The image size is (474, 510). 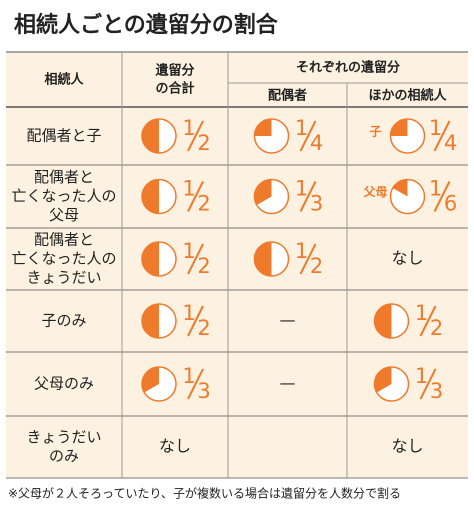 I want to click on title: 相続人ごとの遺留分の割合, so click(x=146, y=25).